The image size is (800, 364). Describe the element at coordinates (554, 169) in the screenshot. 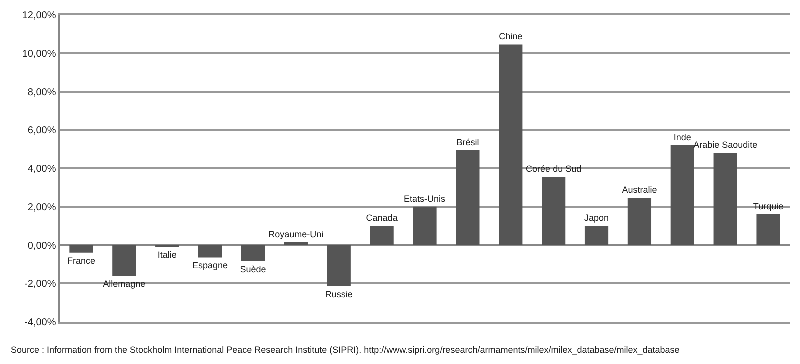

I see `x-tick-label: Corée du Sud` at that location.